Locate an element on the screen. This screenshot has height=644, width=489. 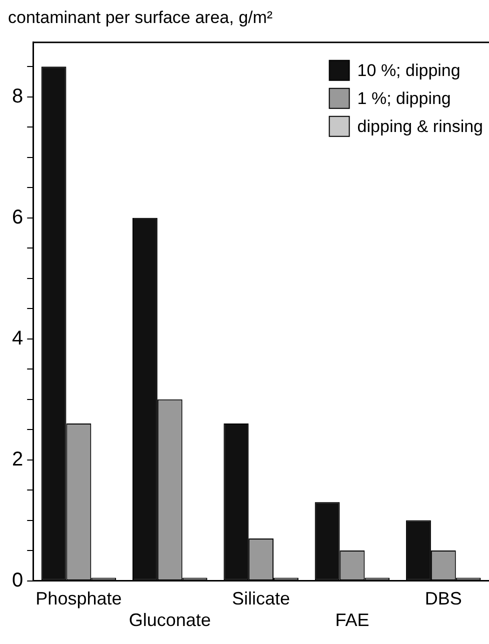
y-axis-title: contaminant per surface area, g/m² is located at coordinates (140, 17).